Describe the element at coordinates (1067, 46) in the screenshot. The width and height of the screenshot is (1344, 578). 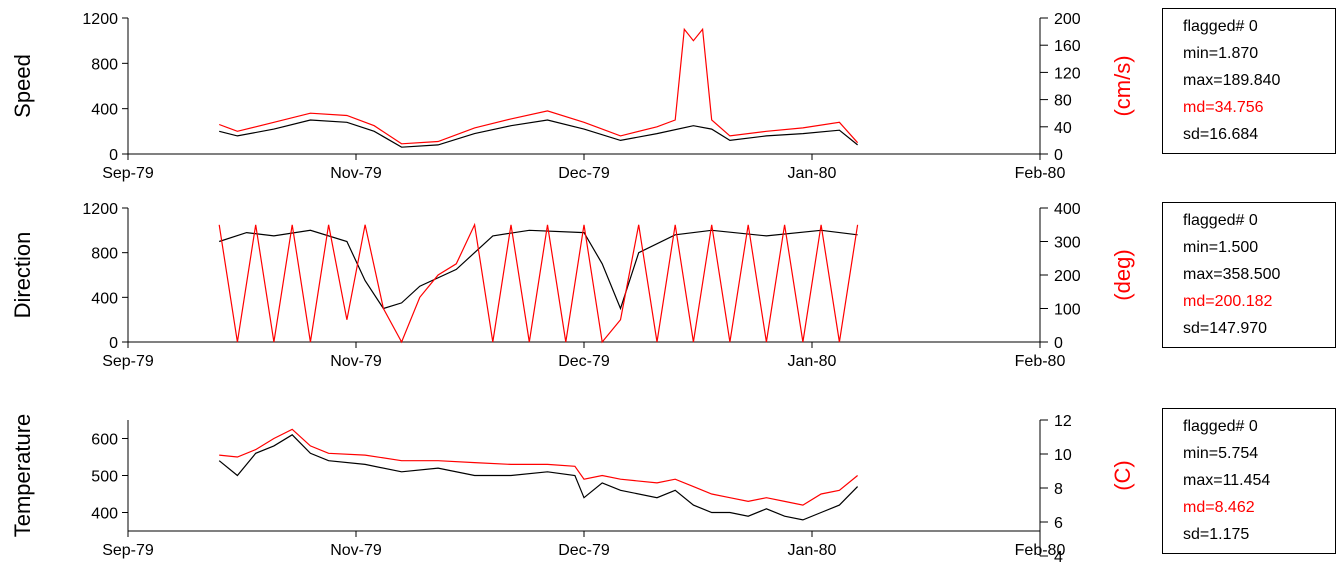
I see `y2-tick-label: 160` at that location.